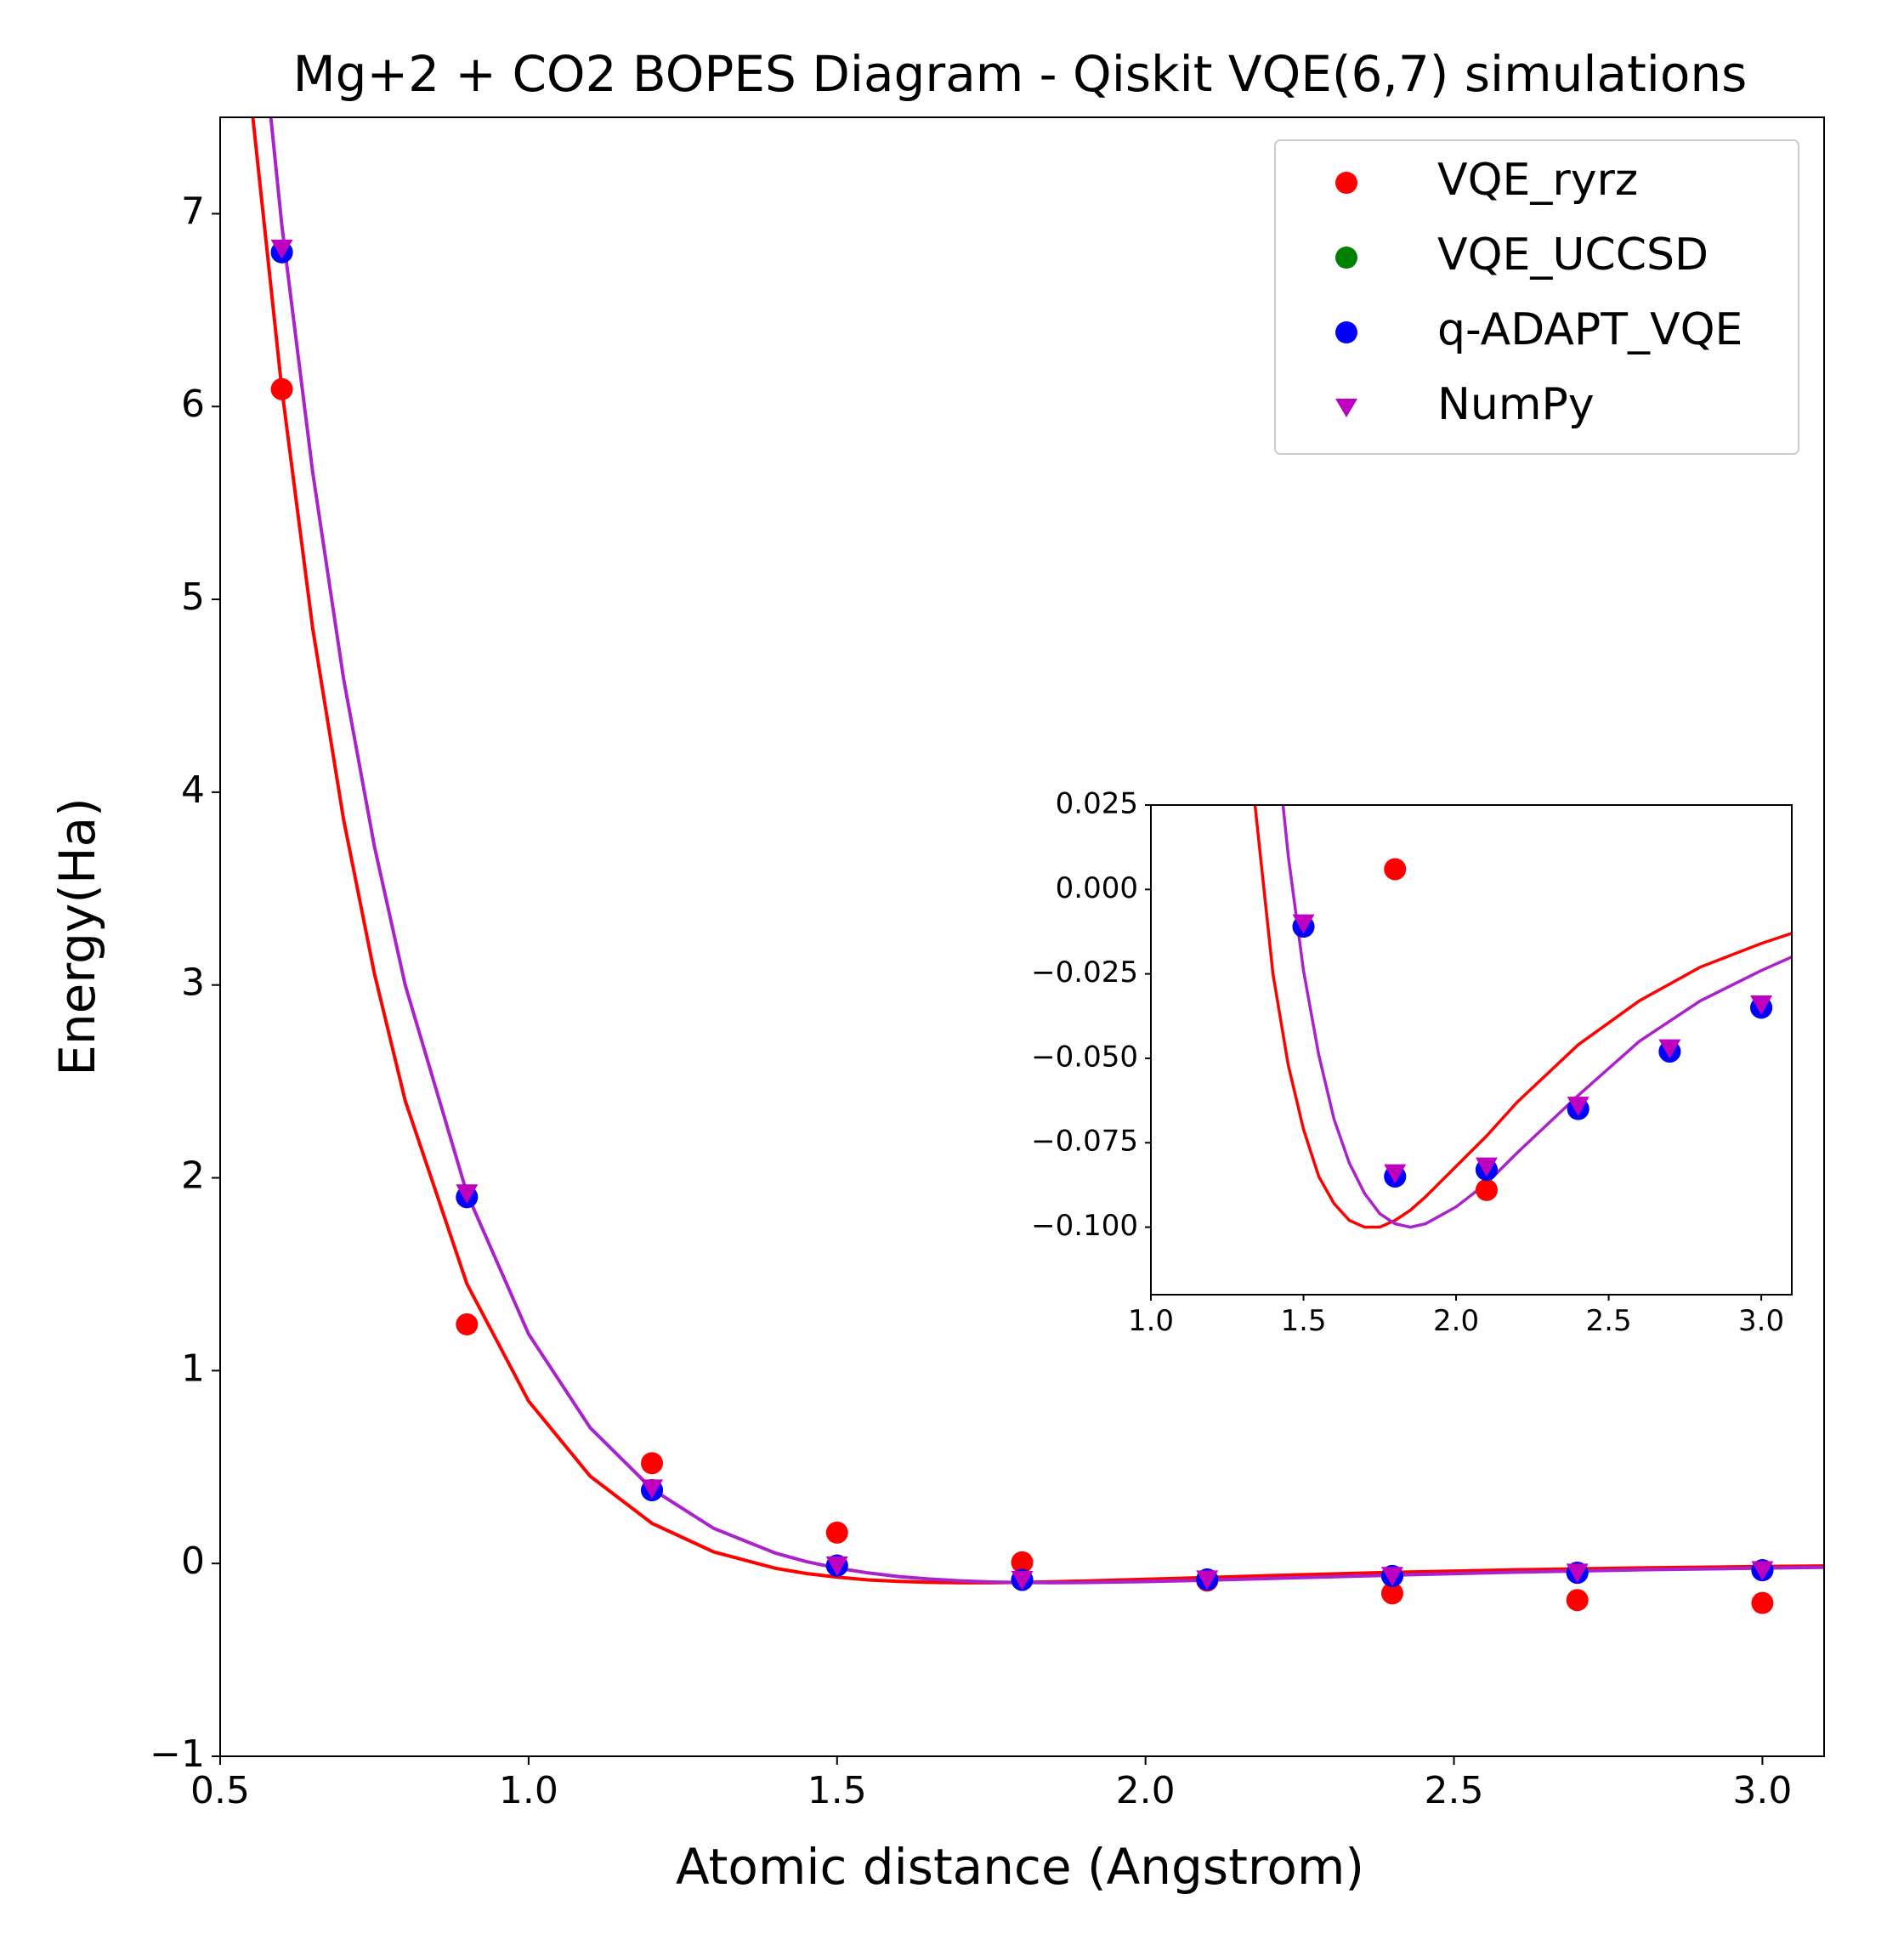 This screenshot has width=1904, height=1945. I want to click on y-tick-label: 6, so click(193, 405).